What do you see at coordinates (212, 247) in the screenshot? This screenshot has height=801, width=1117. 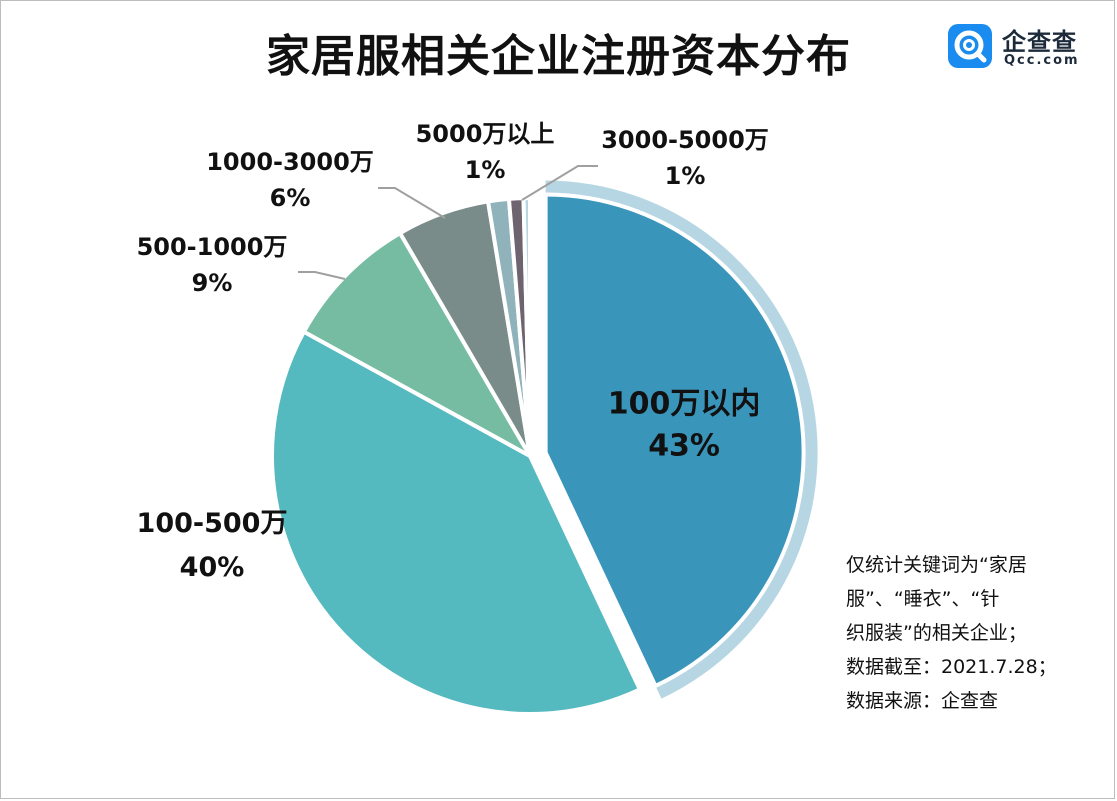 I see `slice-label-name: 500-1000万` at bounding box center [212, 247].